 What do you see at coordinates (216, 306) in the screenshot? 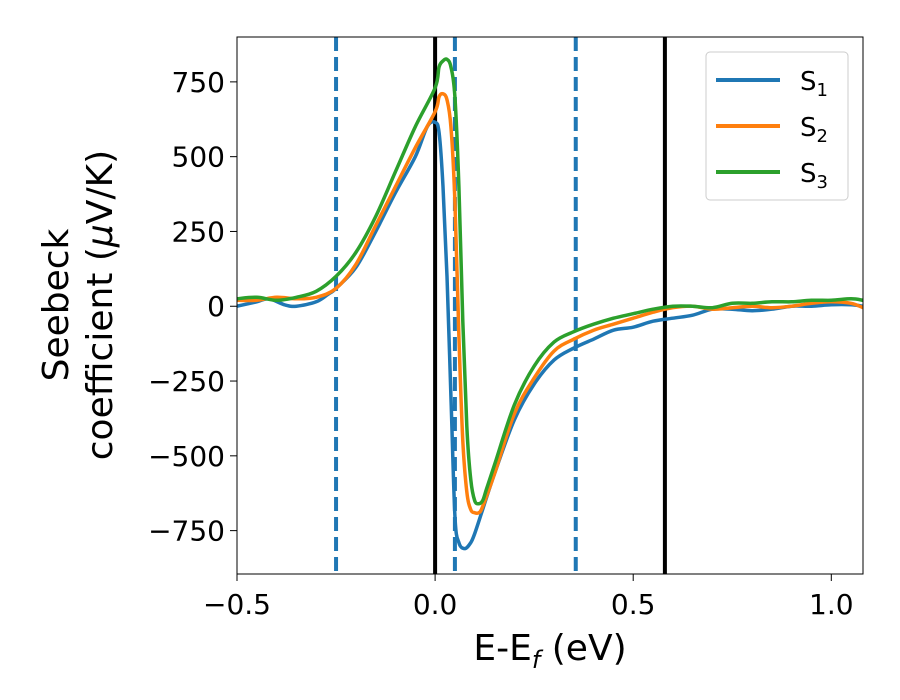
I see `y-tick-label: 0` at bounding box center [216, 306].